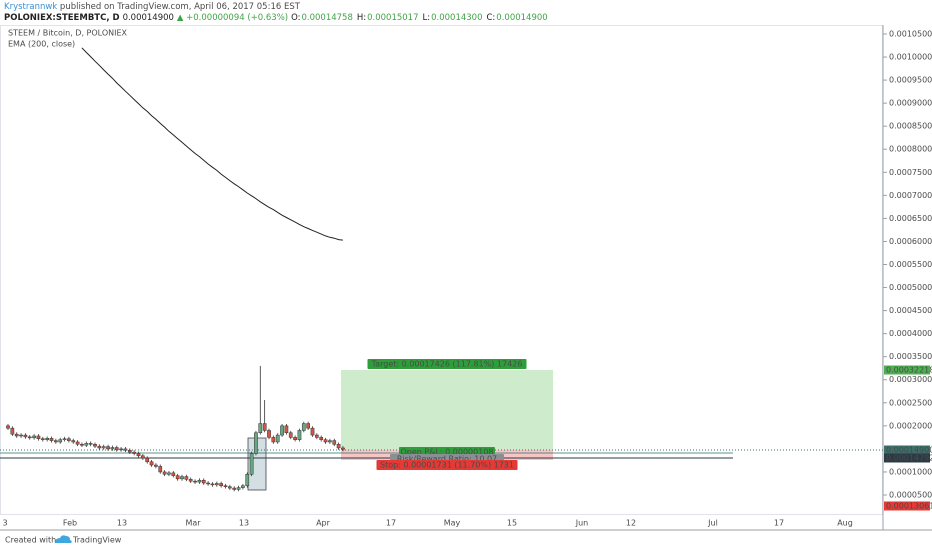 The height and width of the screenshot is (550, 932). I want to click on ohlc-value: 0.00014300, so click(456, 18).